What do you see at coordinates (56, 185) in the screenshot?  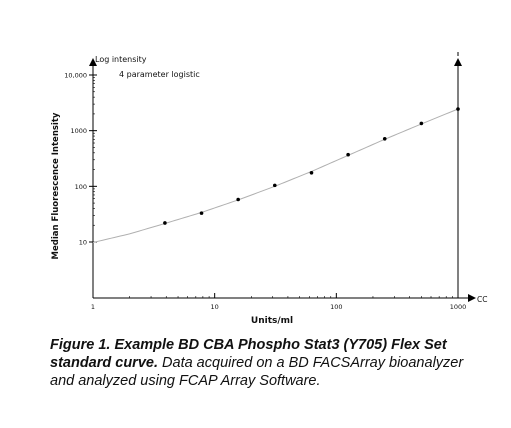 I see `y-axis-label: Median Fluorescence Intensity` at bounding box center [56, 185].